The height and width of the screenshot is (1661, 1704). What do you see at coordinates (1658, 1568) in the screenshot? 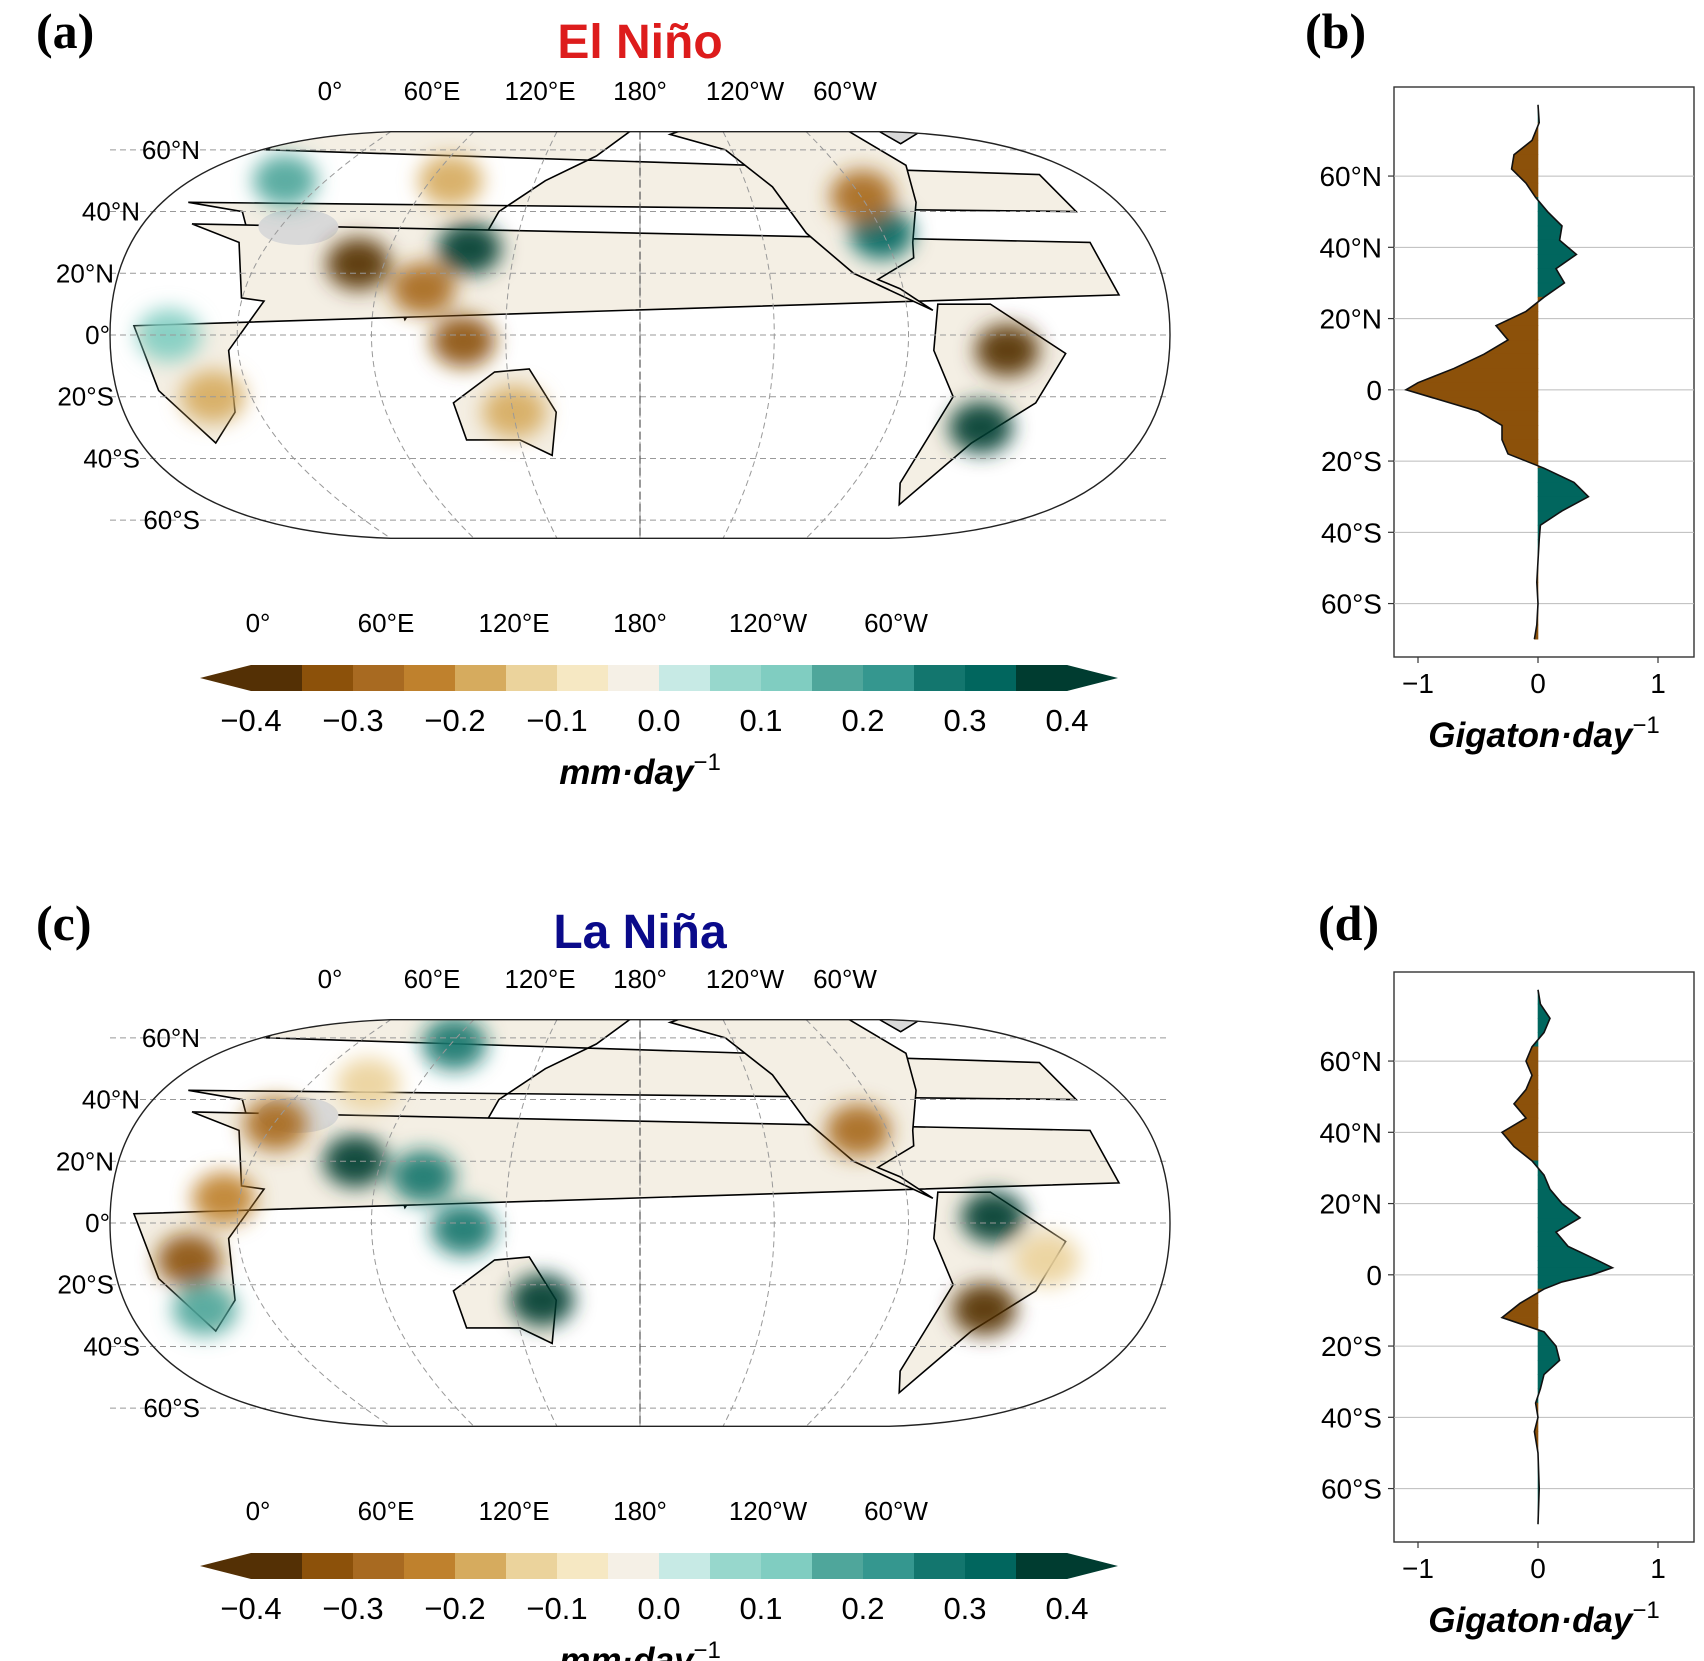
I see `profile-xtick-label: 1` at bounding box center [1658, 1568].